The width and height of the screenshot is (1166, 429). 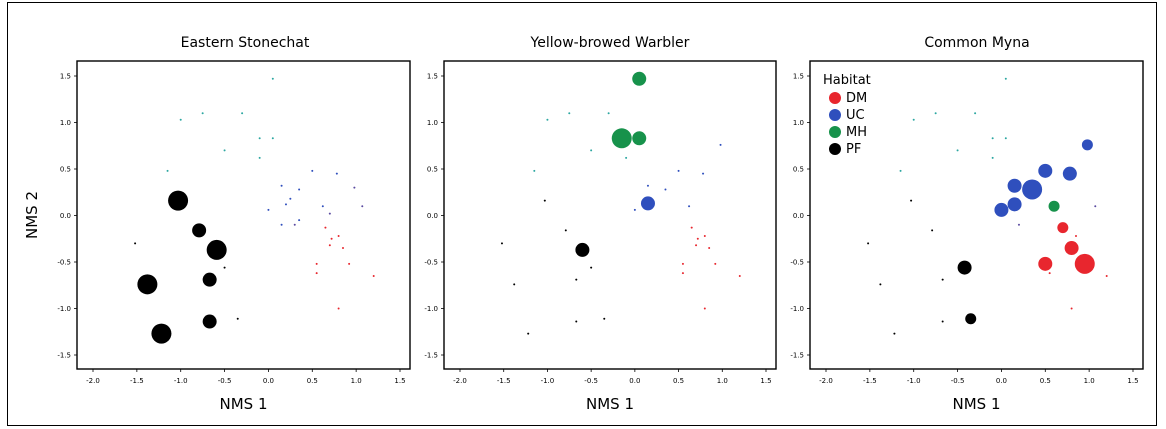 I want to click on x-tick-label: -1.5, so click(x=137, y=381).